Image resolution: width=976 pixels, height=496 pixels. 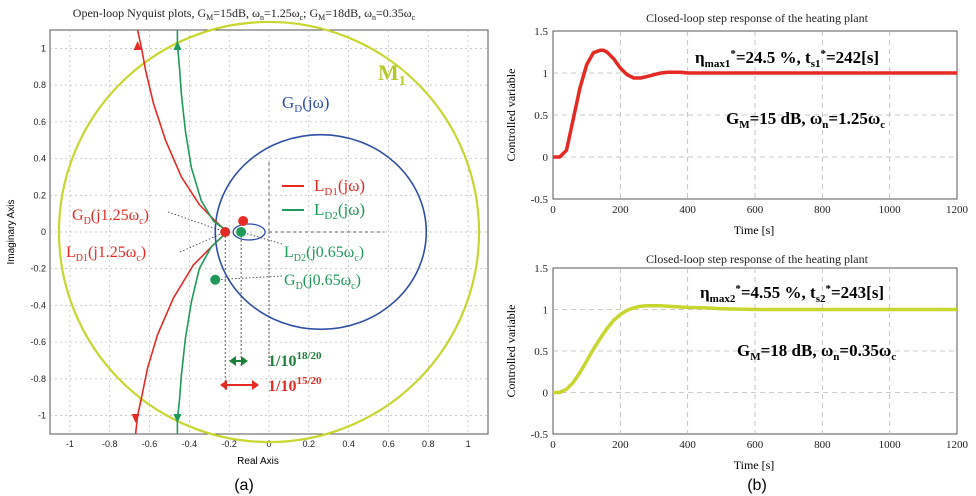 I want to click on step1-xtick-label: 600, so click(x=755, y=210).